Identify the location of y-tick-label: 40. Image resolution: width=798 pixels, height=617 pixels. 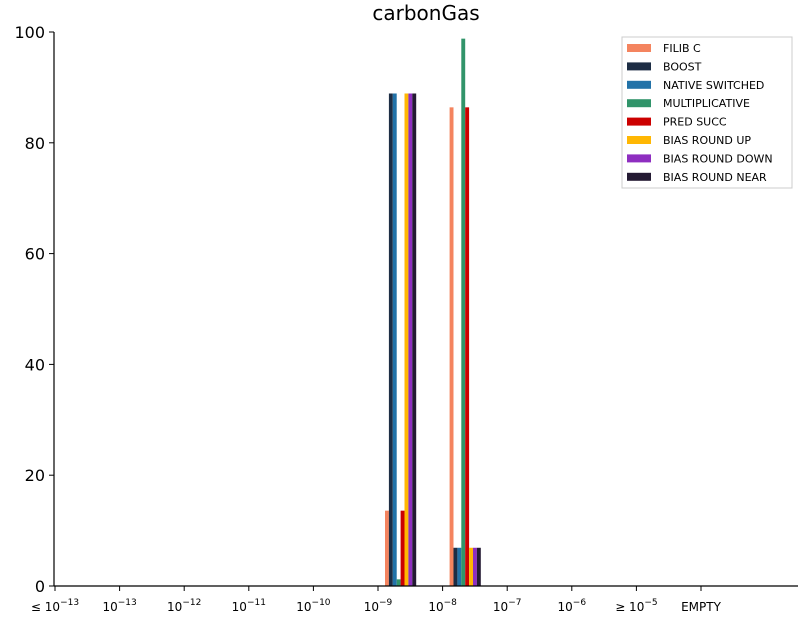
(35, 364).